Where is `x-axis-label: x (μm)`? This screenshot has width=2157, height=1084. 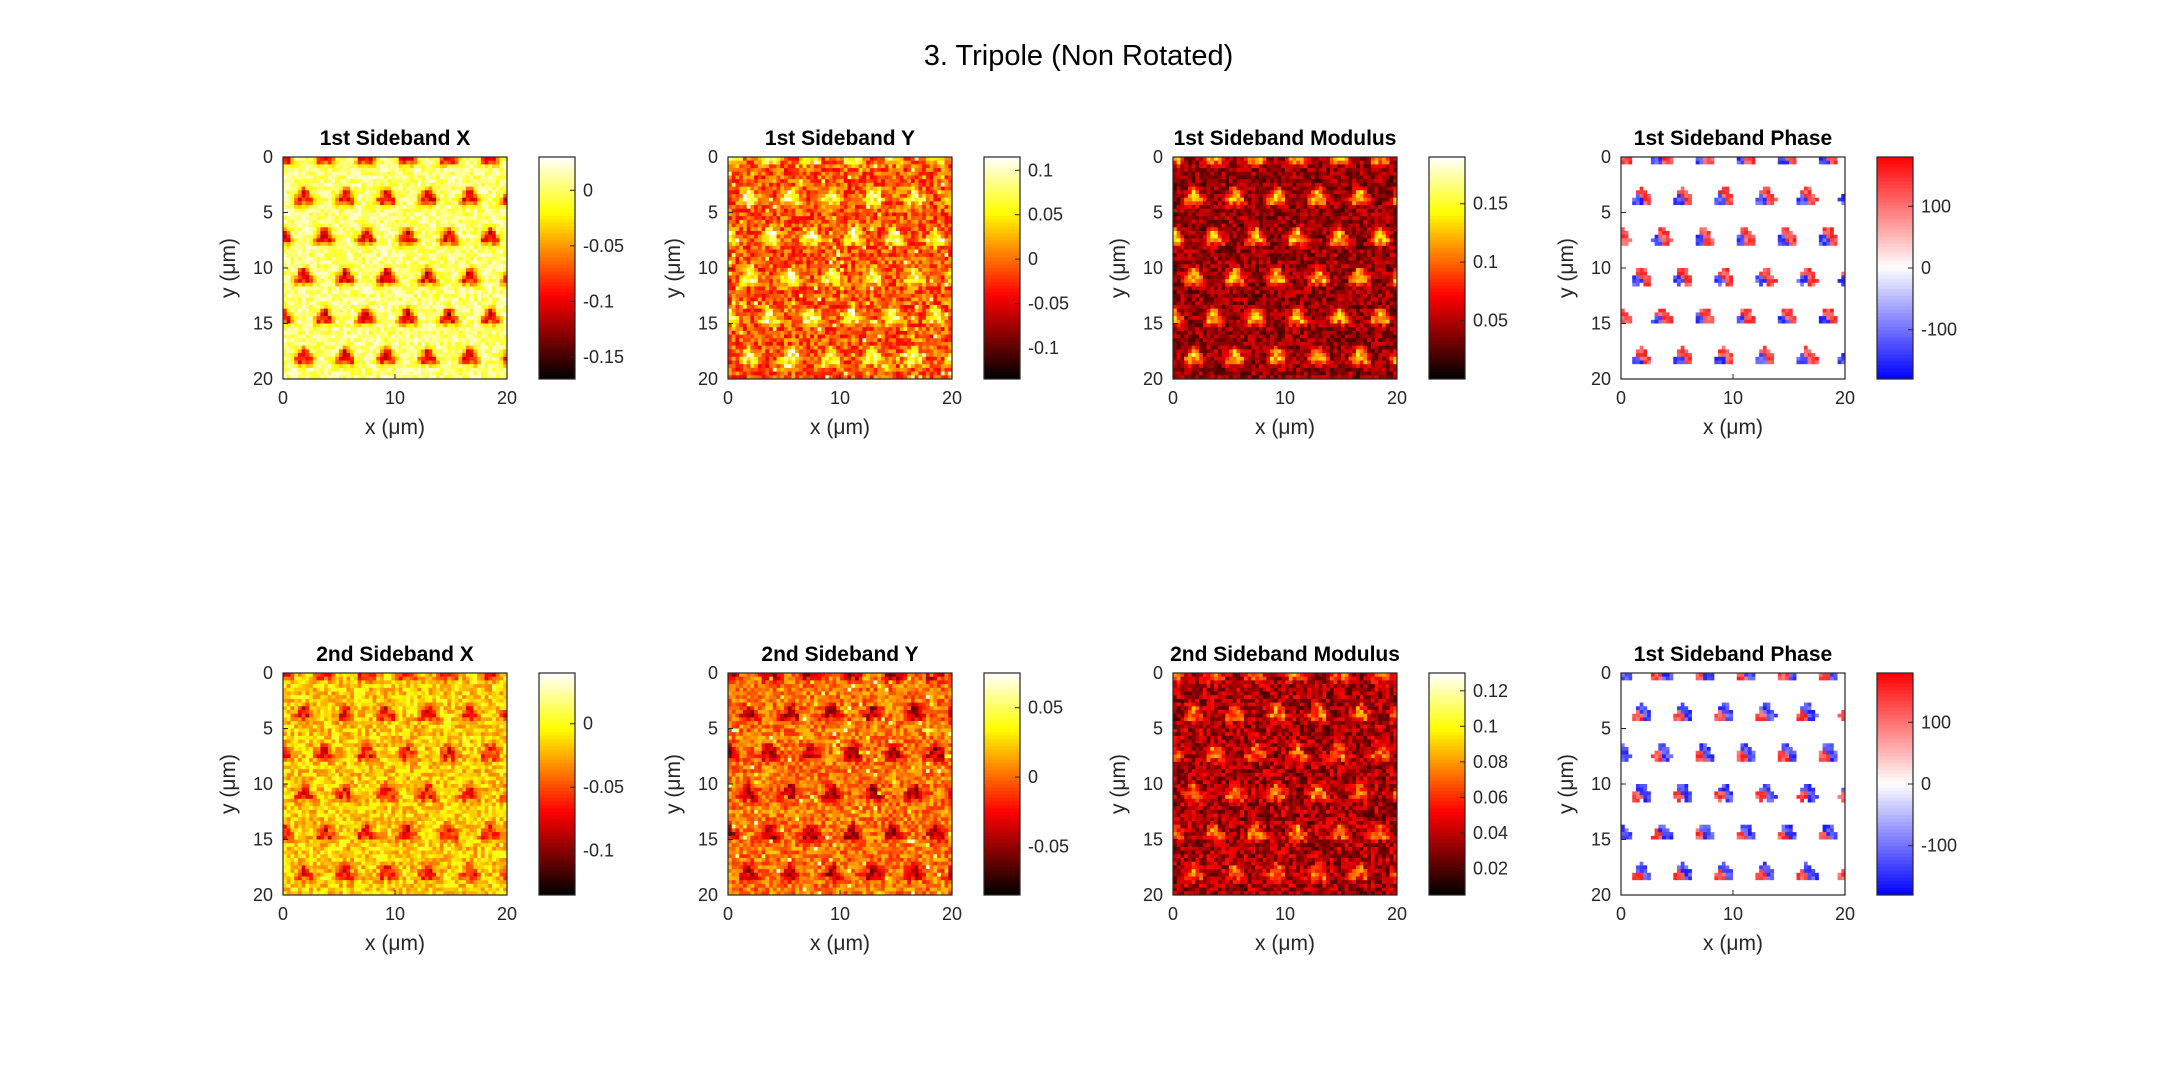 x-axis-label: x (μm) is located at coordinates (395, 427).